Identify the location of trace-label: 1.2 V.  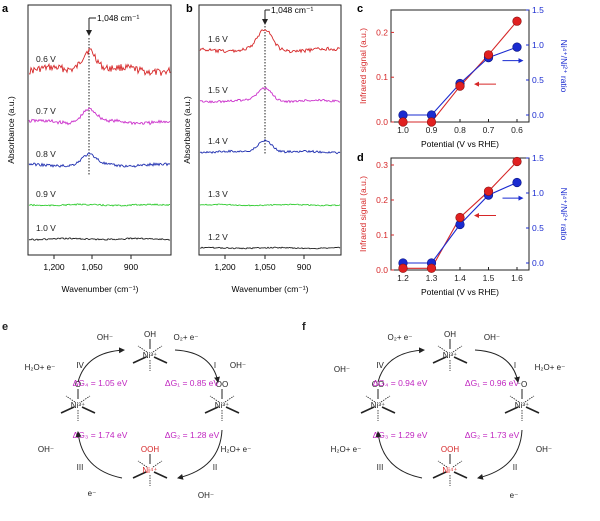
(218, 237).